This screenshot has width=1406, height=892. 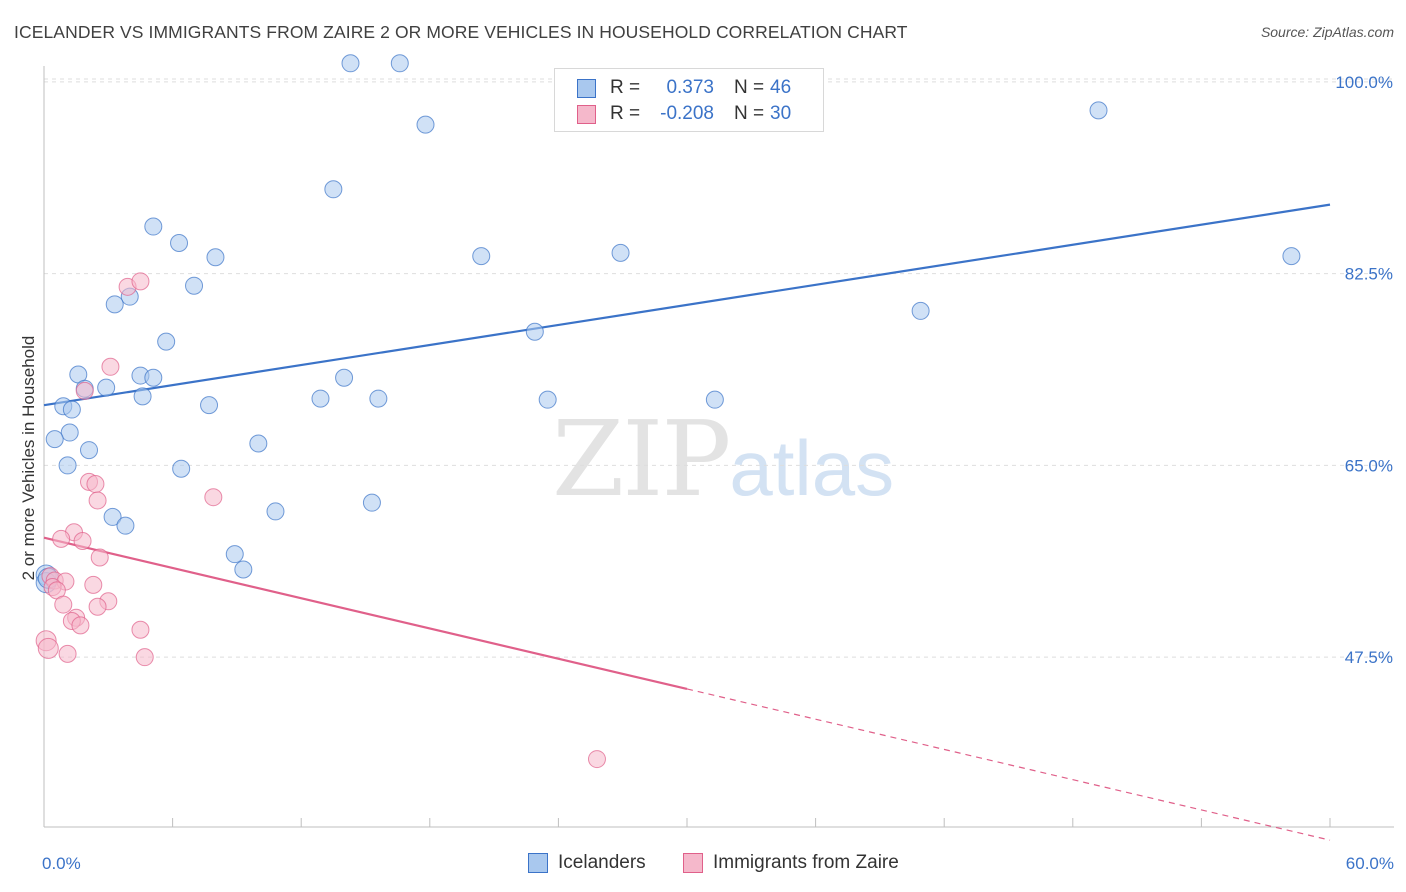 I want to click on bottom-legend-label-icelanders: Icelanders, so click(x=602, y=862).